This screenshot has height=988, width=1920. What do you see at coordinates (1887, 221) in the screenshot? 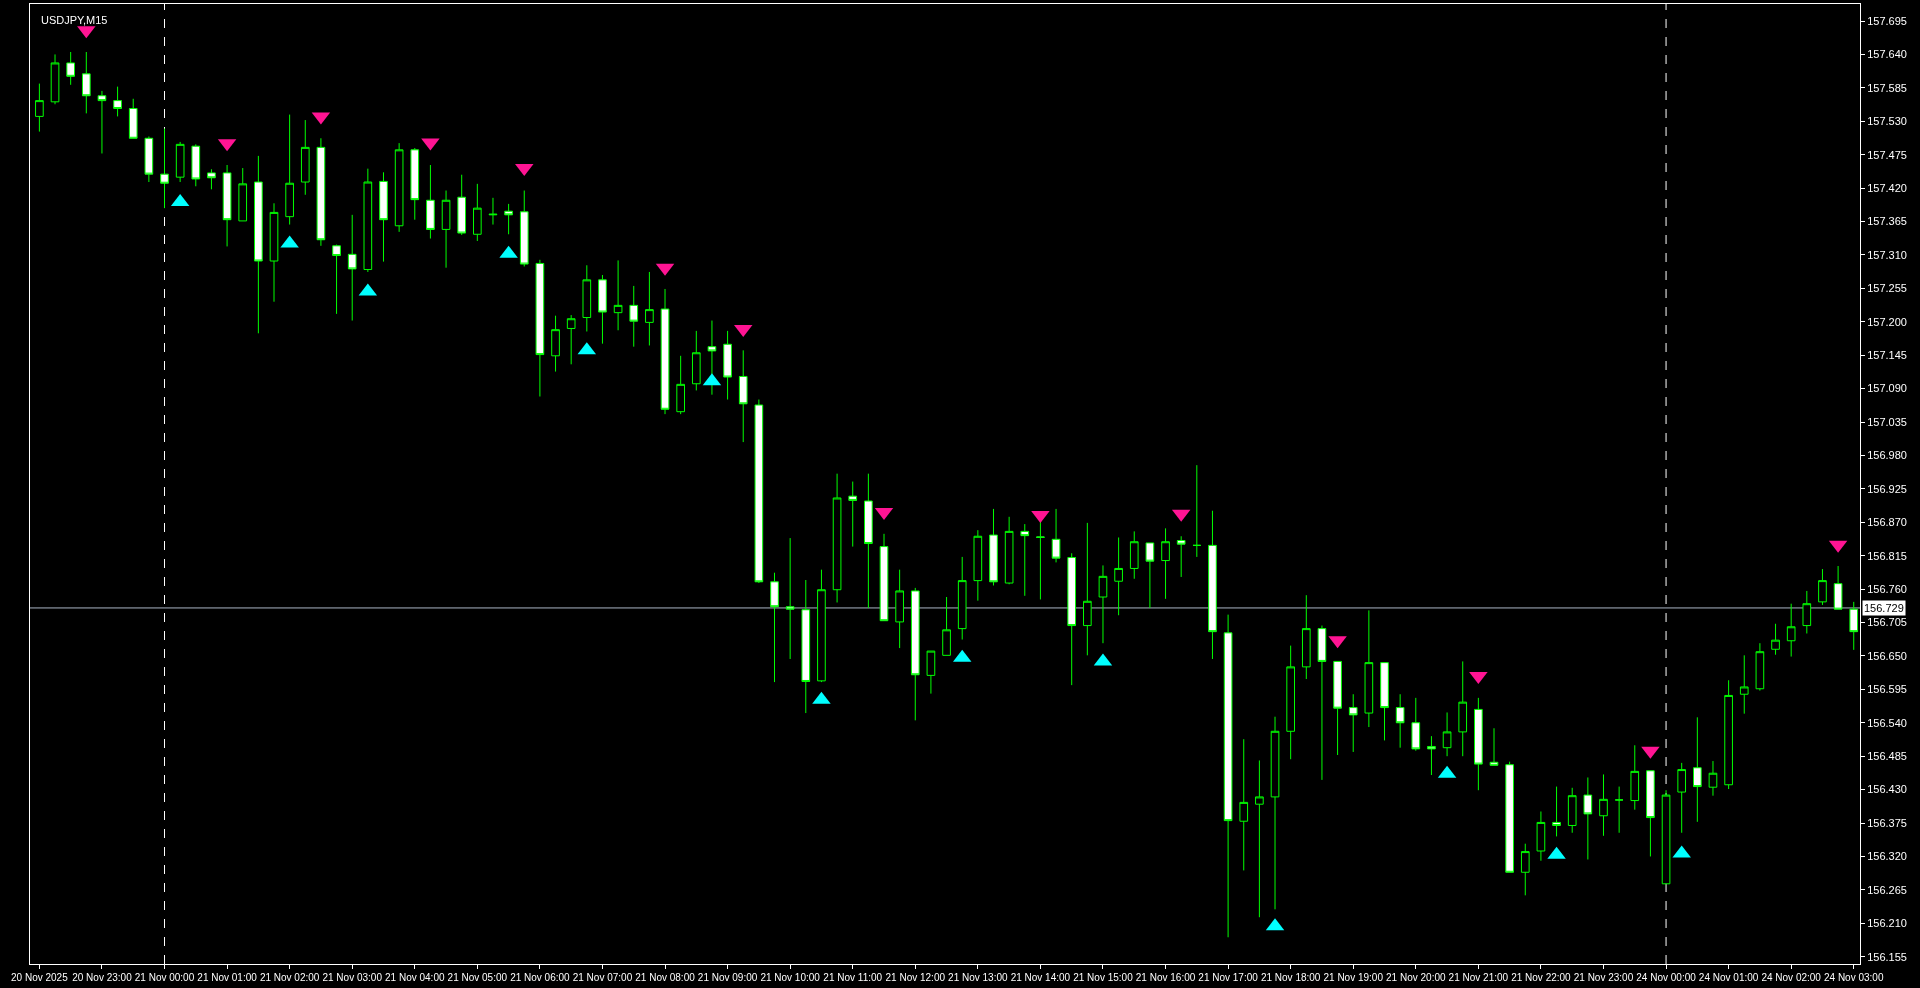
I see `y-tick-label: 157.365` at bounding box center [1887, 221].